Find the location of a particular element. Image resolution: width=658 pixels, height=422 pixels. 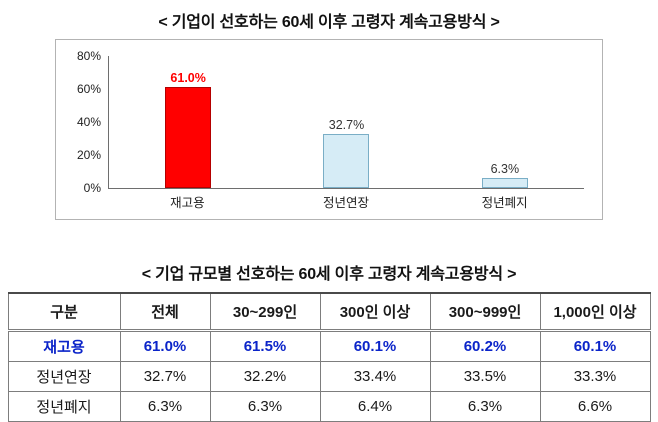

y-axis: 80% 60% 40% 20% 0% is located at coordinates (86, 122).